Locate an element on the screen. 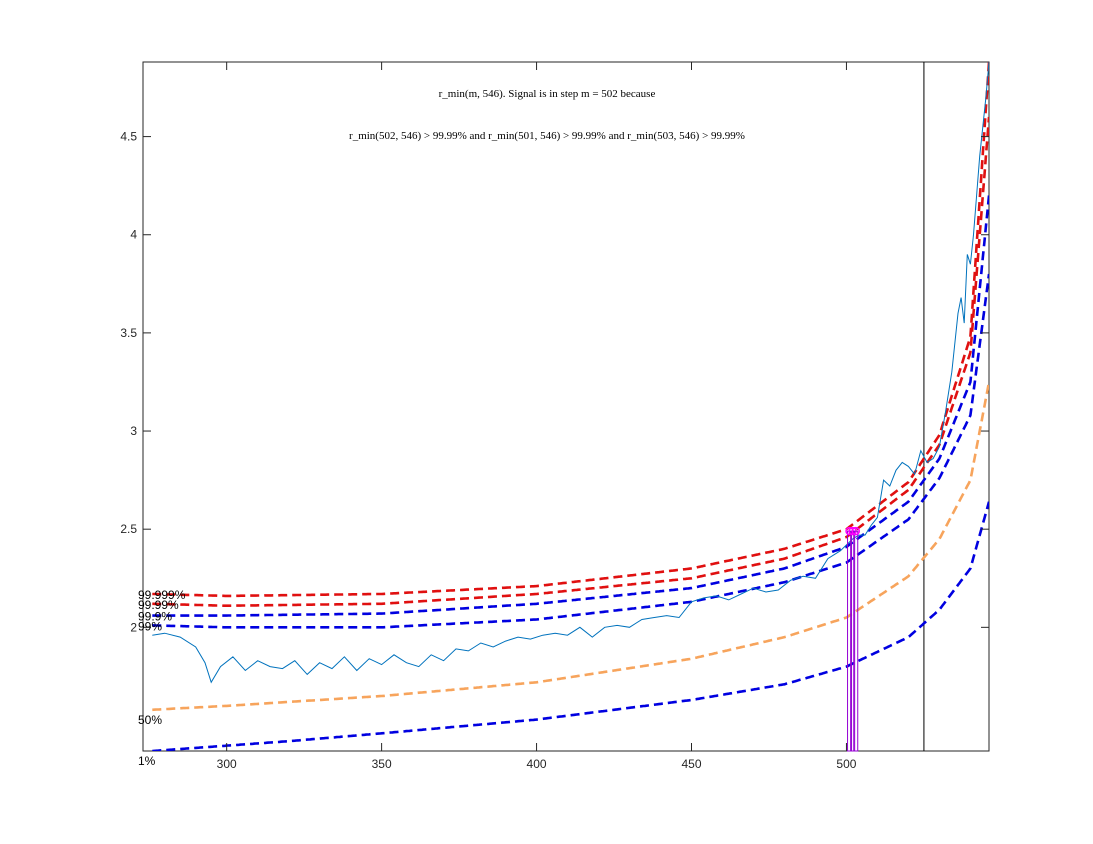  y-tick-label-2.5: 2.5 is located at coordinates (128, 529).